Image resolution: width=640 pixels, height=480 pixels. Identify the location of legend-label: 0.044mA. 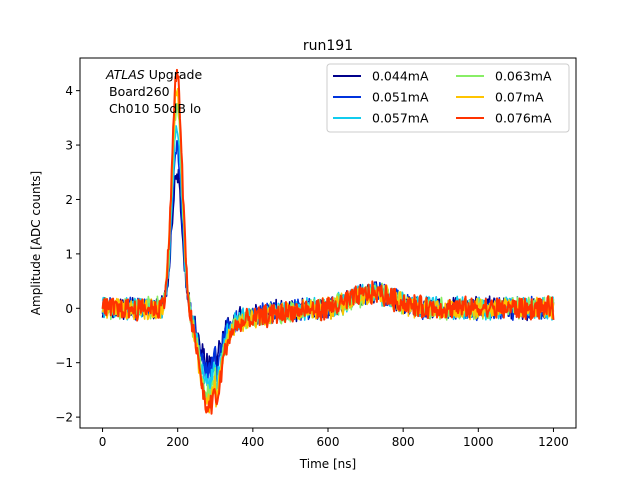
(400, 76).